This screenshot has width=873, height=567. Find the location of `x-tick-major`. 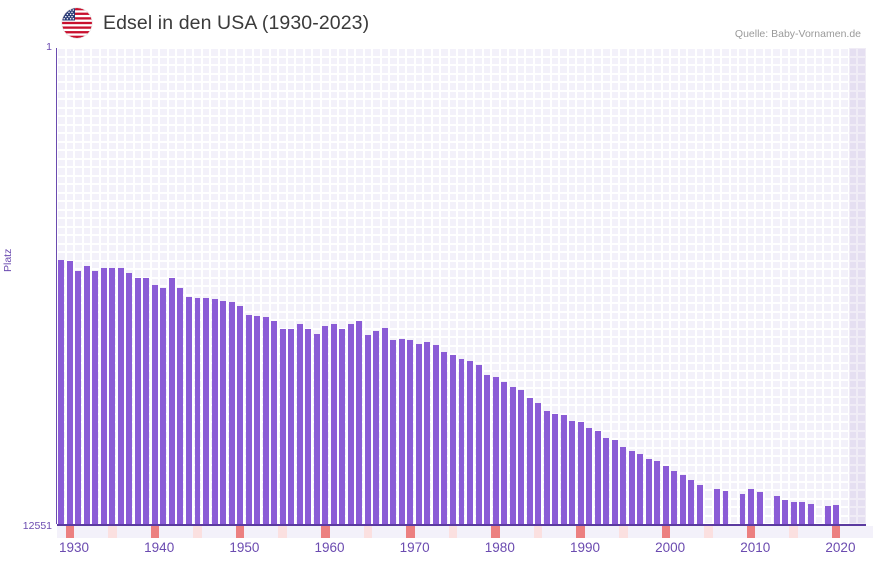

x-tick-major is located at coordinates (666, 532).